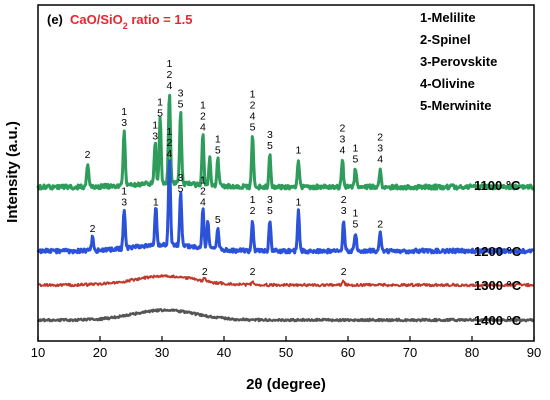 The height and width of the screenshot is (400, 550). What do you see at coordinates (205, 272) in the screenshot?
I see `peak-label-2-0: 2` at bounding box center [205, 272].